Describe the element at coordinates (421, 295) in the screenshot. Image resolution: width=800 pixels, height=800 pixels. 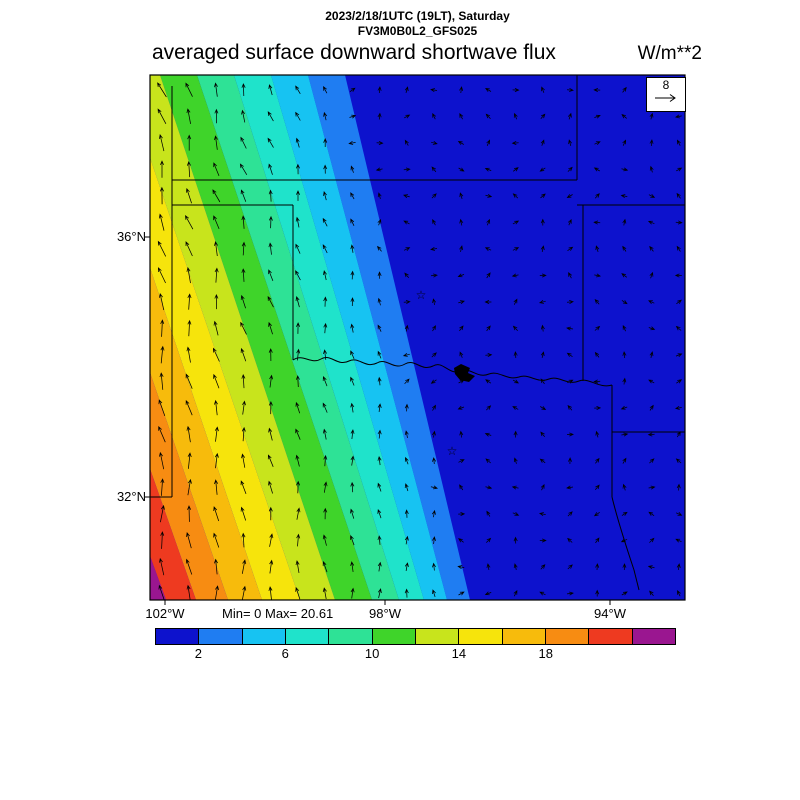
I see `city-marker-icon: ☆` at that location.